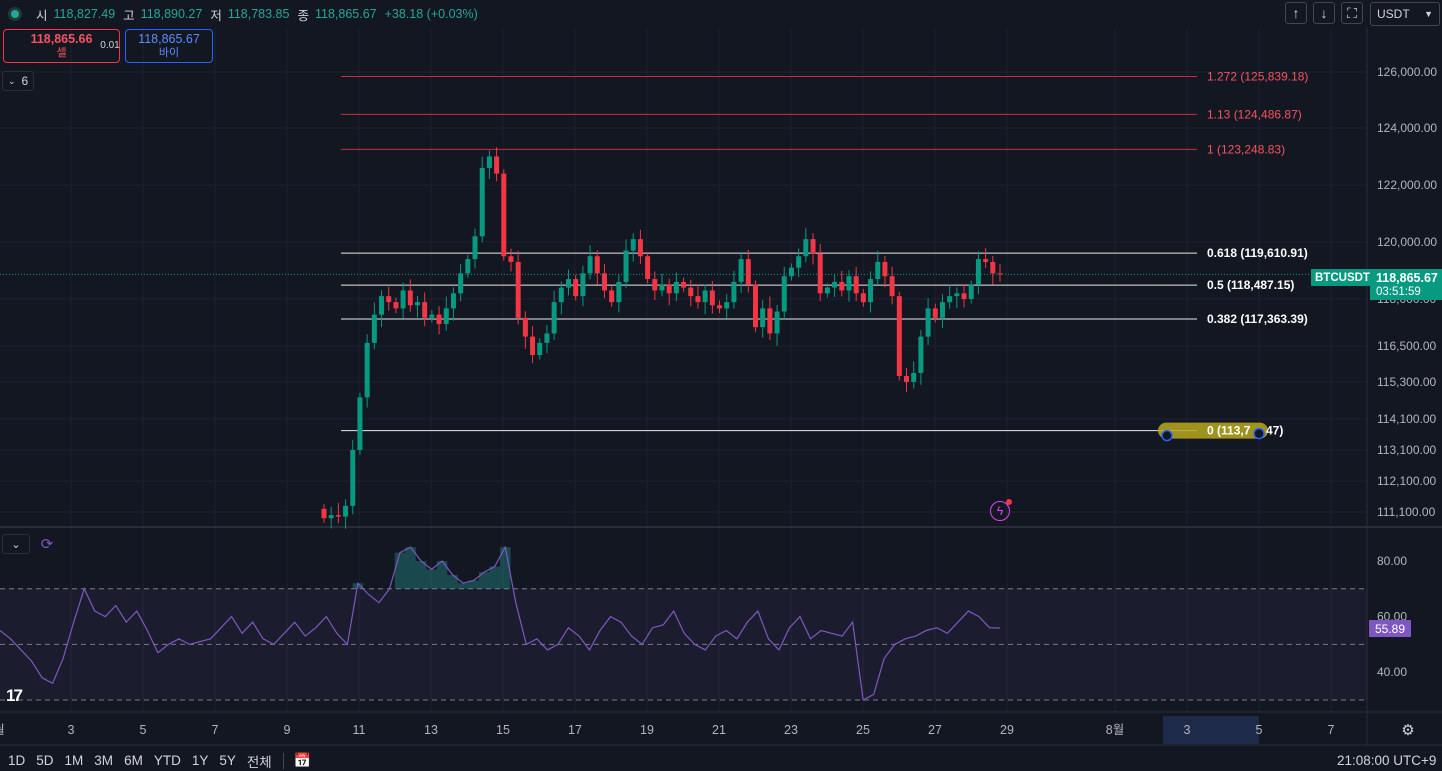 The width and height of the screenshot is (1442, 771). Describe the element at coordinates (283, 760) in the screenshot. I see `divider` at that location.